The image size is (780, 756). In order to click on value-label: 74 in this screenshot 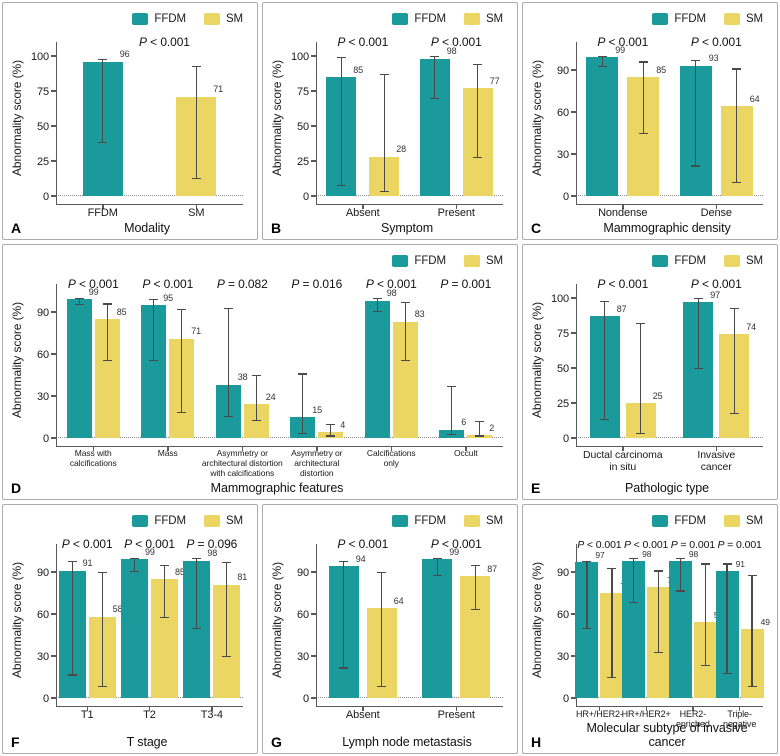, I will do `click(751, 326)`.